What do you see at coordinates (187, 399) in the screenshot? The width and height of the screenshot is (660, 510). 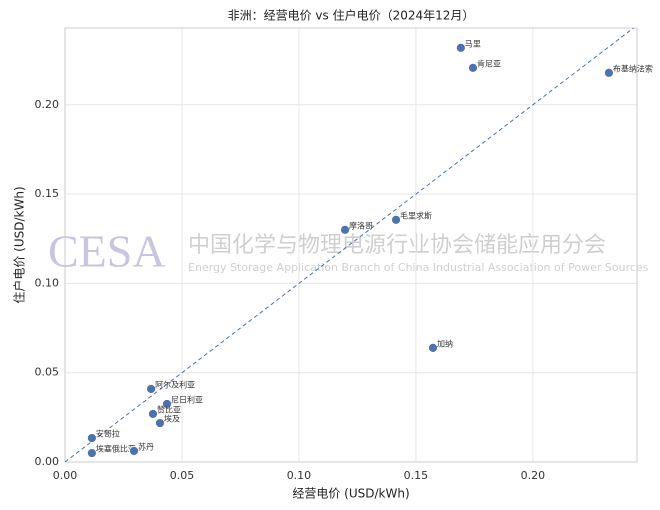 I see `point-label: 尼日利亚` at bounding box center [187, 399].